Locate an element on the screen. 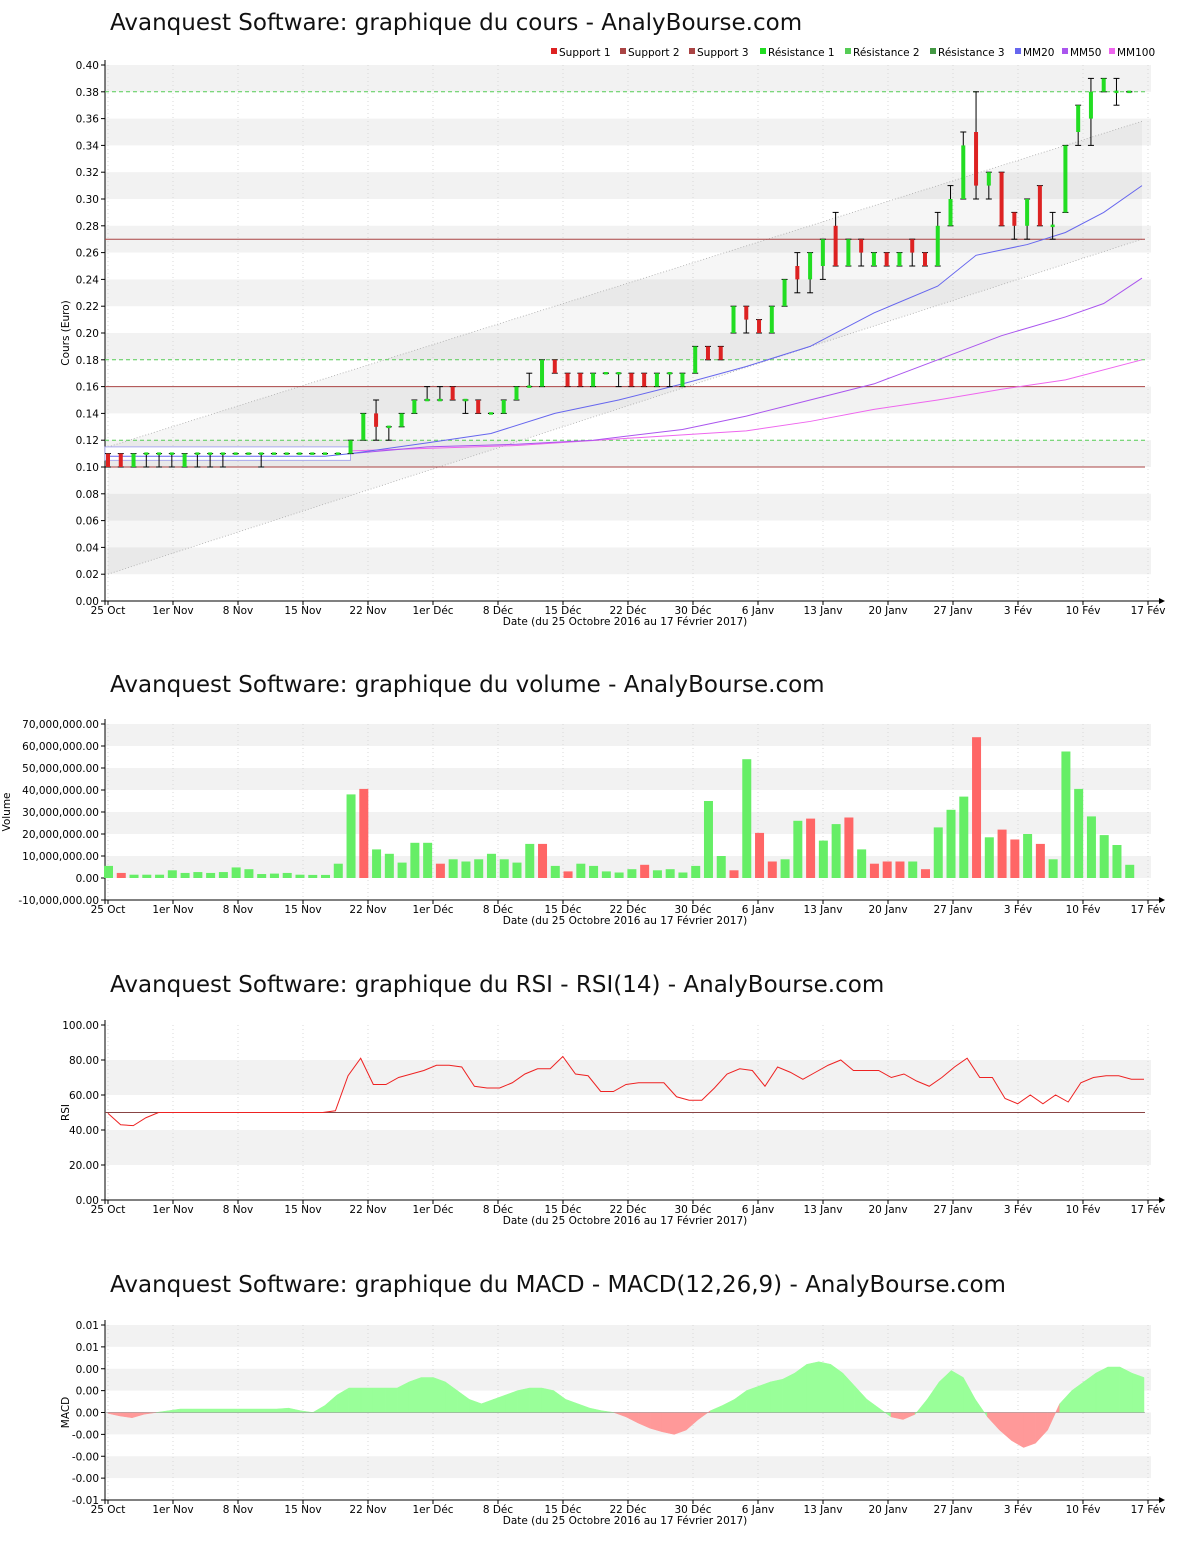  macd-x-tick-label: 1er Nov is located at coordinates (172, 1510).